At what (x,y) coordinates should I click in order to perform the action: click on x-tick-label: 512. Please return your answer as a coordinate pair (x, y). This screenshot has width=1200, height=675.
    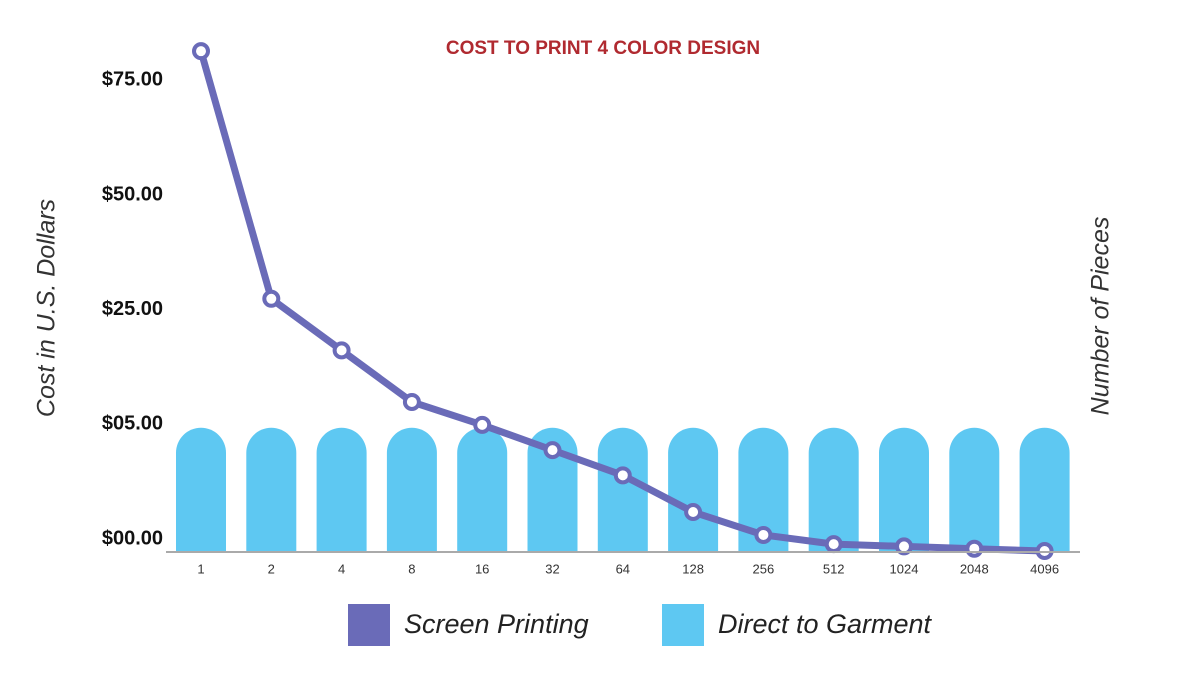
    Looking at the image, I should click on (834, 568).